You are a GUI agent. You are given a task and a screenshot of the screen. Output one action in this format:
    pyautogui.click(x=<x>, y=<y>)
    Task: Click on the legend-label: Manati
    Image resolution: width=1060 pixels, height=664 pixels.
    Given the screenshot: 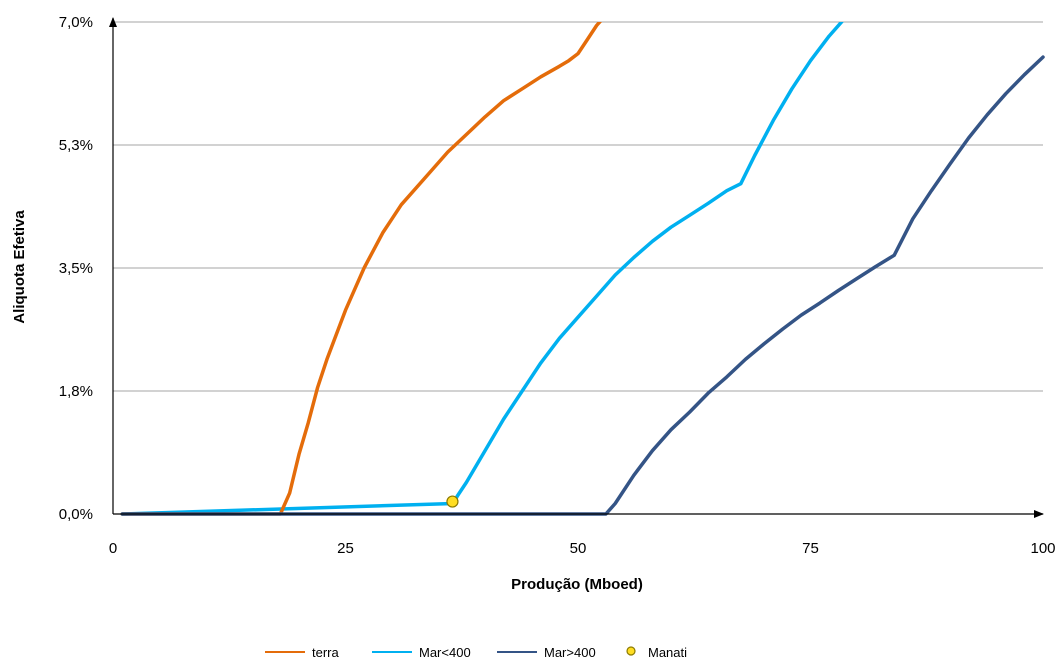 What is the action you would take?
    pyautogui.click(x=667, y=652)
    